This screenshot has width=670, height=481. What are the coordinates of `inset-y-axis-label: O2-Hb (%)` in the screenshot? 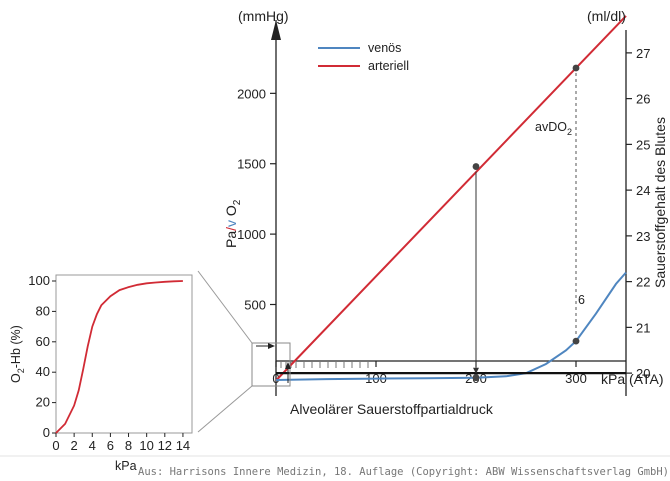 It's located at (17, 354).